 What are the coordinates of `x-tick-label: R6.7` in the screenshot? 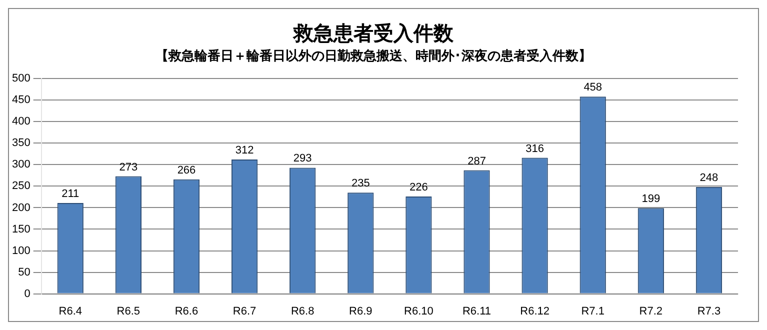 It's located at (244, 311).